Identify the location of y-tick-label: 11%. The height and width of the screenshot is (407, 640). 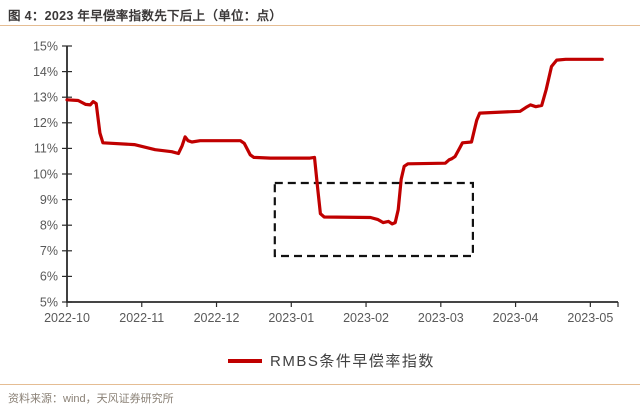
(46, 149).